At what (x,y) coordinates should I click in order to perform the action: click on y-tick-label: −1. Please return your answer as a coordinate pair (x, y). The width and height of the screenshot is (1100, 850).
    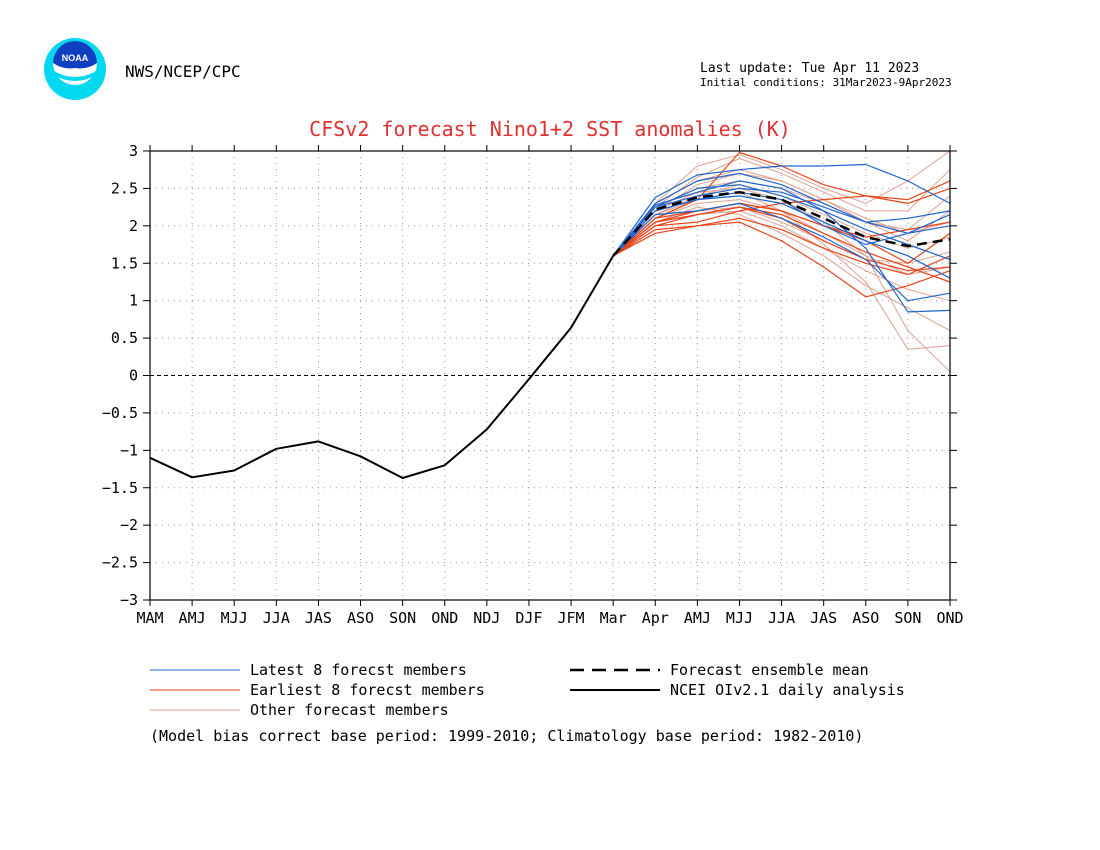
    Looking at the image, I should click on (129, 450).